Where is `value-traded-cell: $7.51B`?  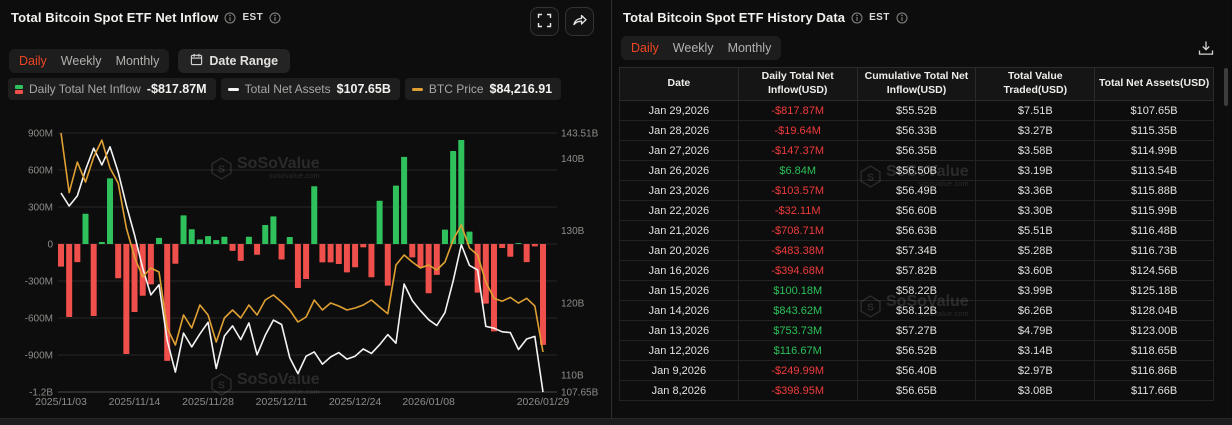 value-traded-cell: $7.51B is located at coordinates (1035, 110).